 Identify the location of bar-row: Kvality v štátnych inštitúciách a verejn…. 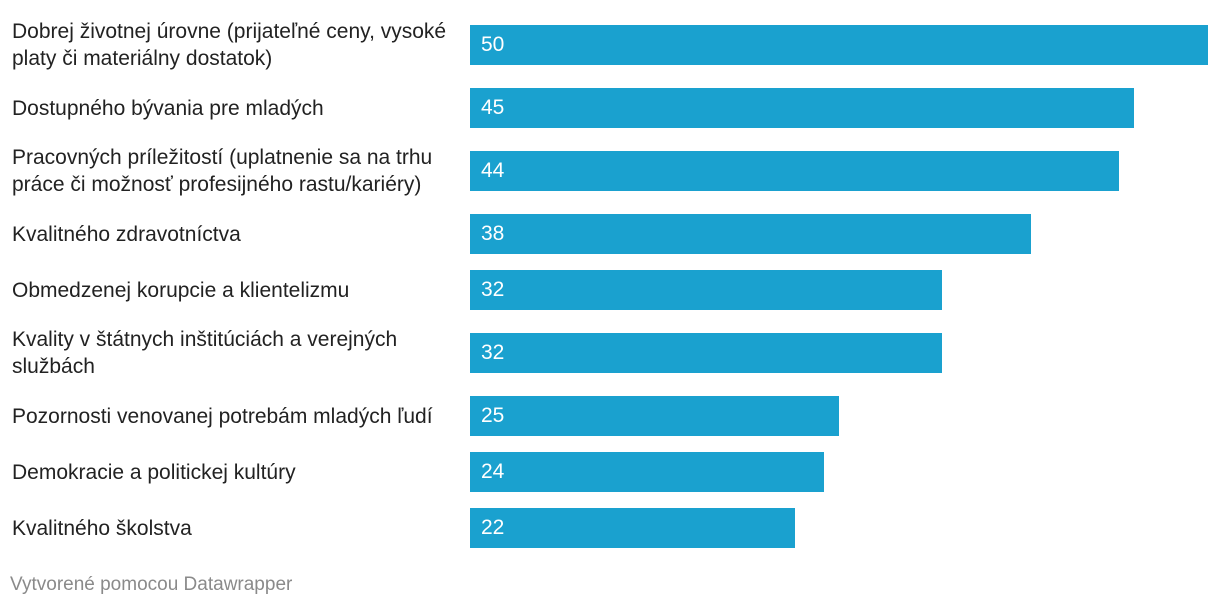
(610, 353).